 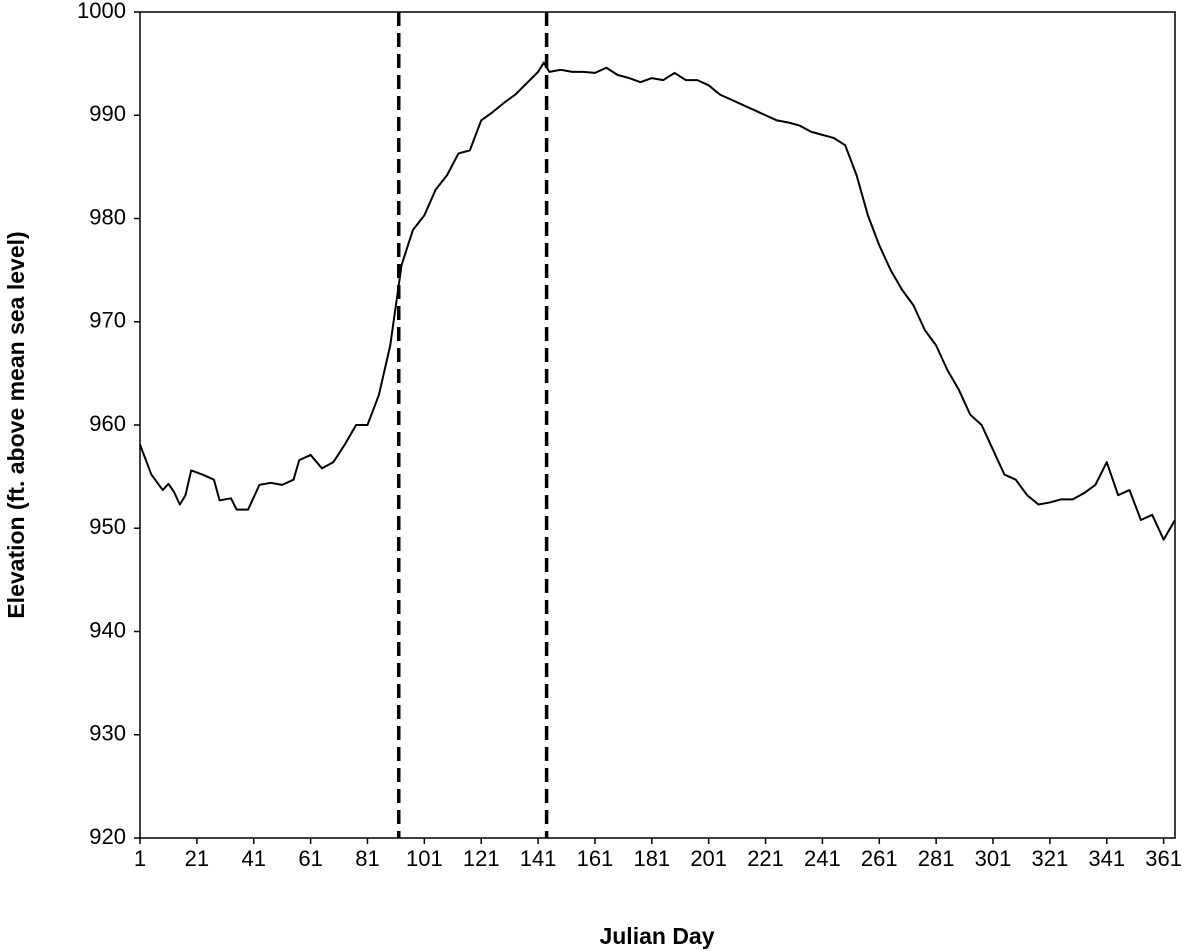 What do you see at coordinates (367, 858) in the screenshot?
I see `x-tick-label: 81` at bounding box center [367, 858].